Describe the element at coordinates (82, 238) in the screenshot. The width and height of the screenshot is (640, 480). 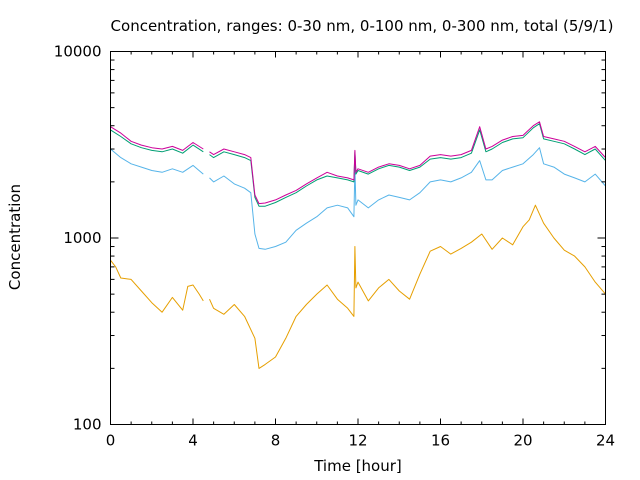
I see `y-tick-label: 1000` at that location.